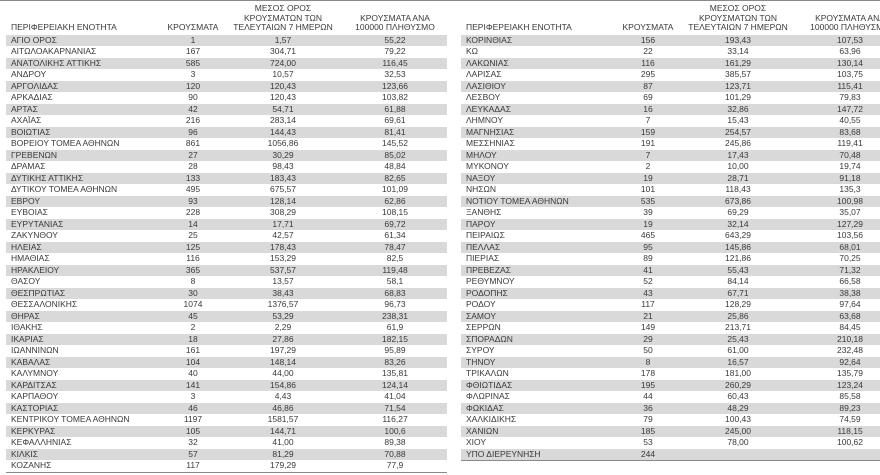  I want to click on value-cell: 675,57, so click(283, 189).